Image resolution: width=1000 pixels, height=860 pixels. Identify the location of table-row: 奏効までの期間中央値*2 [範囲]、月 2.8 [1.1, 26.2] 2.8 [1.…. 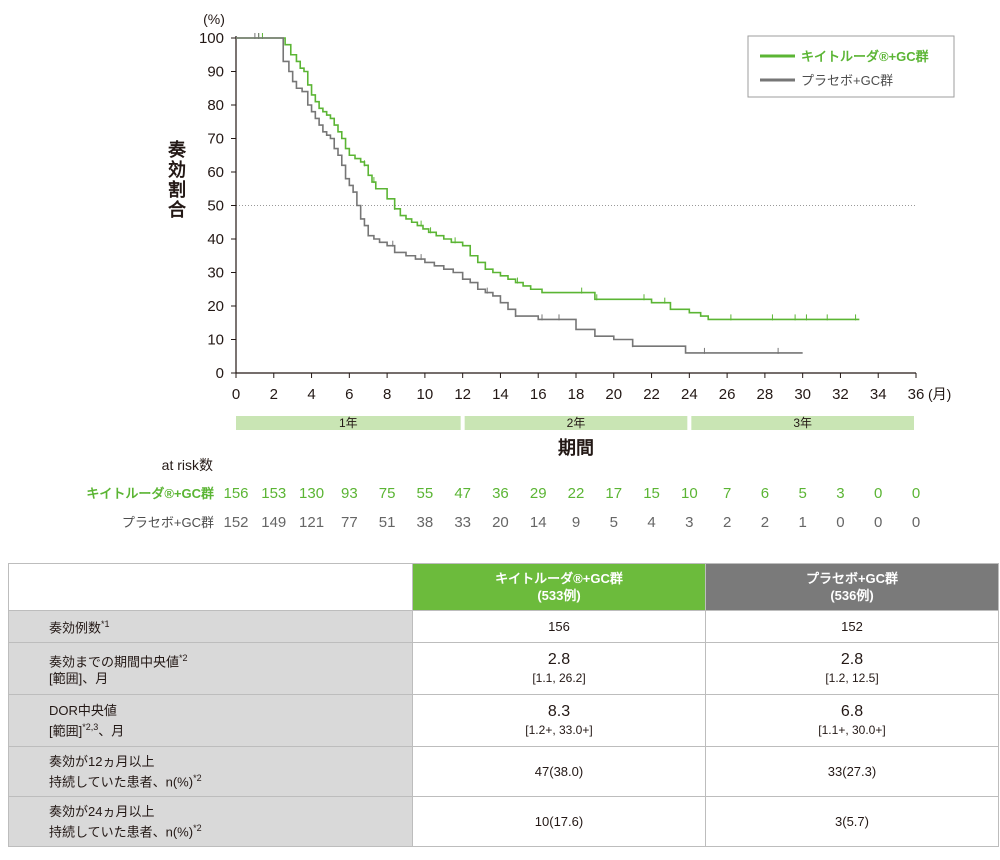
(503, 668).